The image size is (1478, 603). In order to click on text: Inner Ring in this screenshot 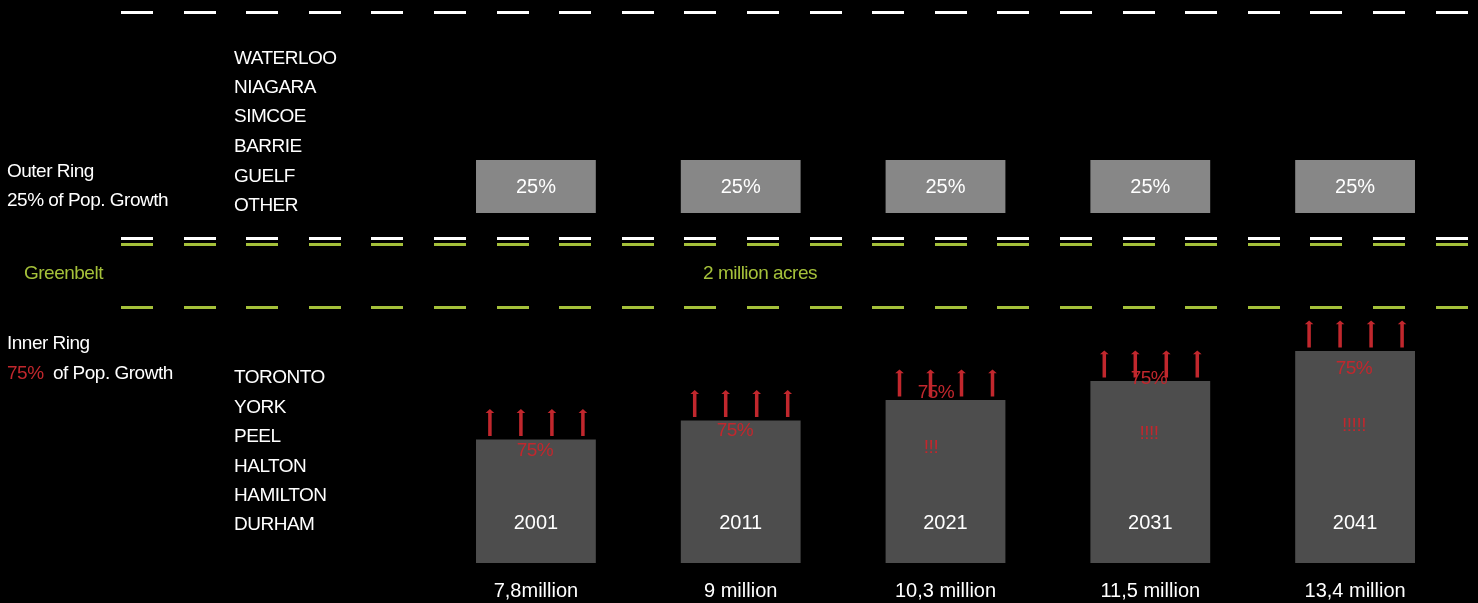, I will do `click(48, 342)`.